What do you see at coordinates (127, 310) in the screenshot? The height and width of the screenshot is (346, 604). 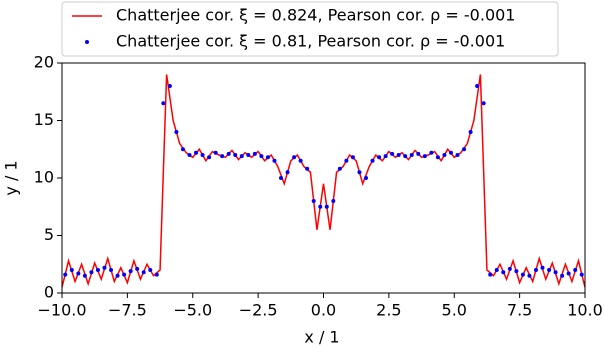 I see `x-tick-label: −7.5` at bounding box center [127, 310].